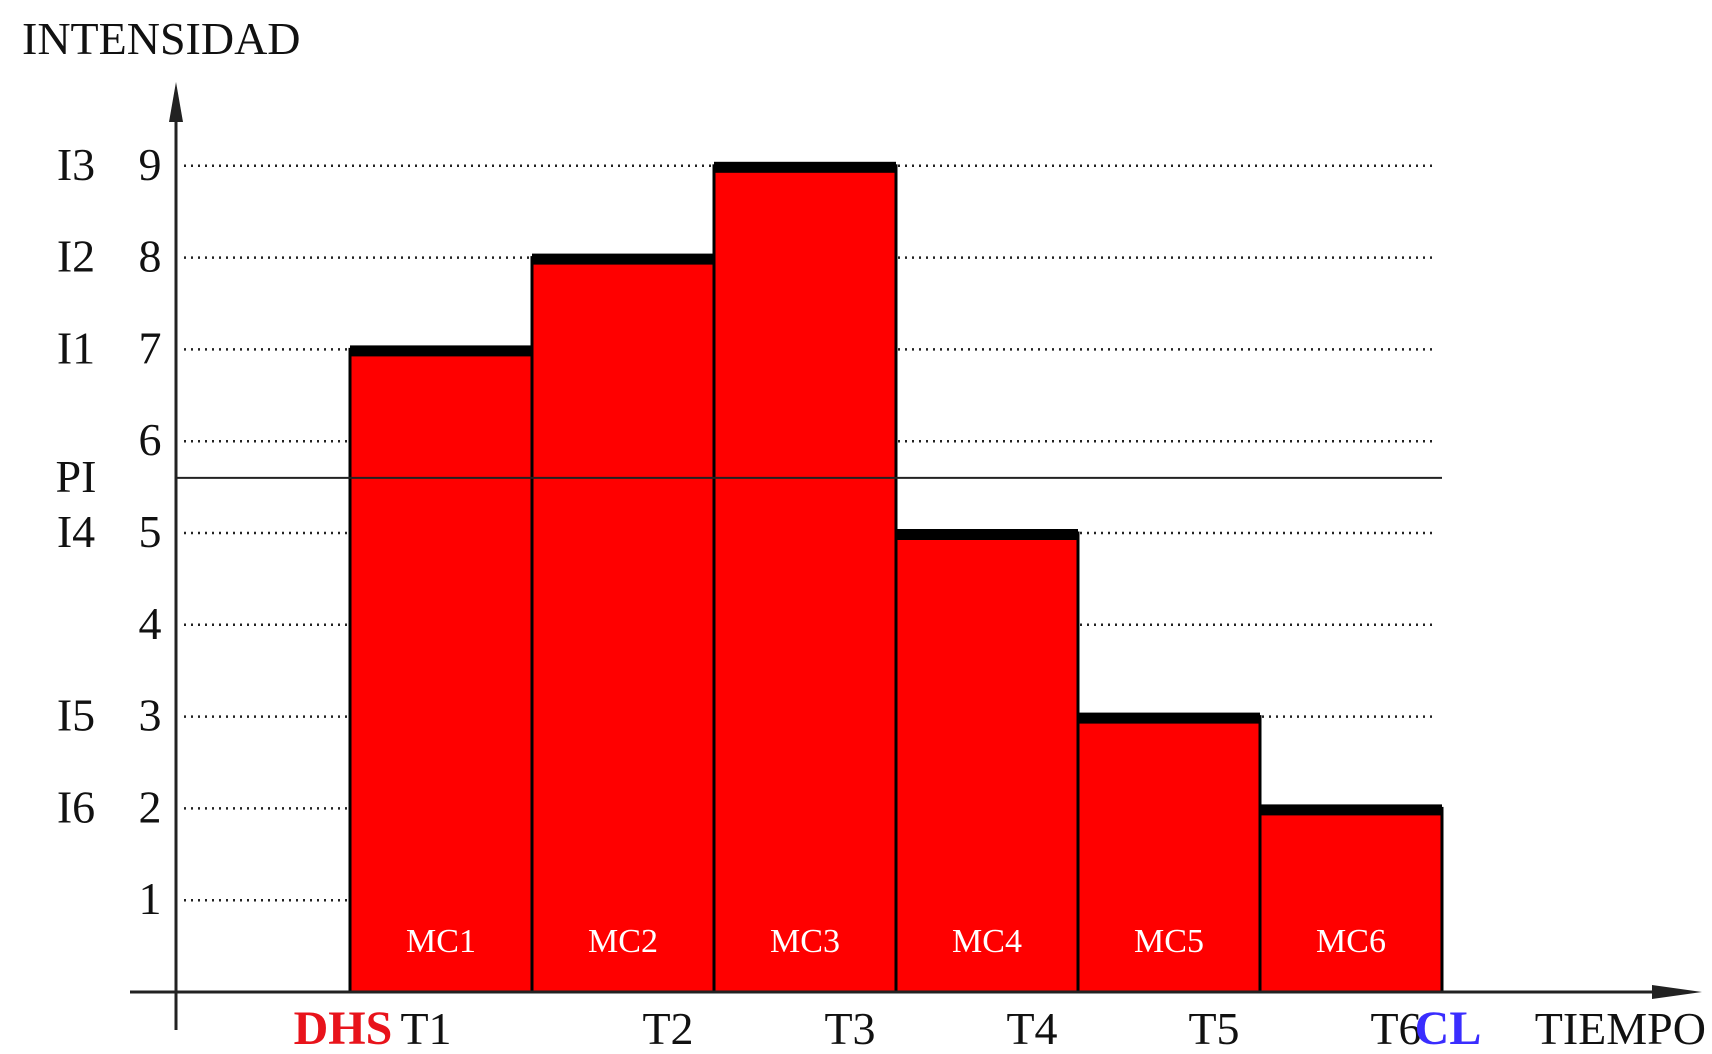  I want to click on y-axis-arrow, so click(176, 102).